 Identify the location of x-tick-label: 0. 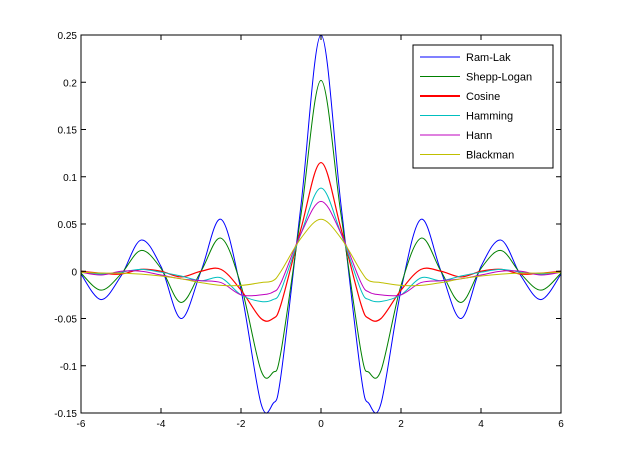
(321, 424).